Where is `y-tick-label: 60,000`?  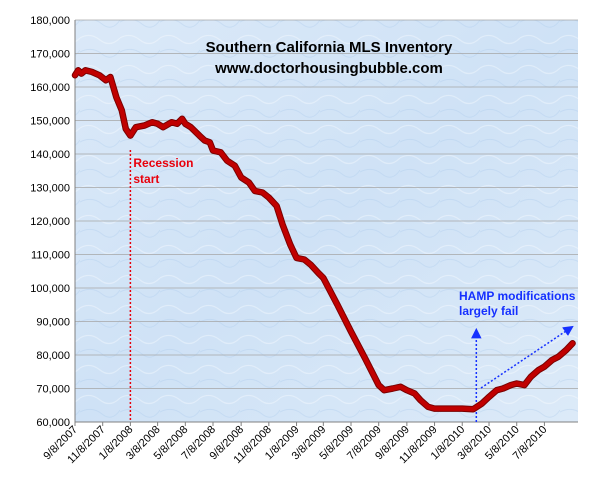
y-tick-label: 60,000 is located at coordinates (53, 423).